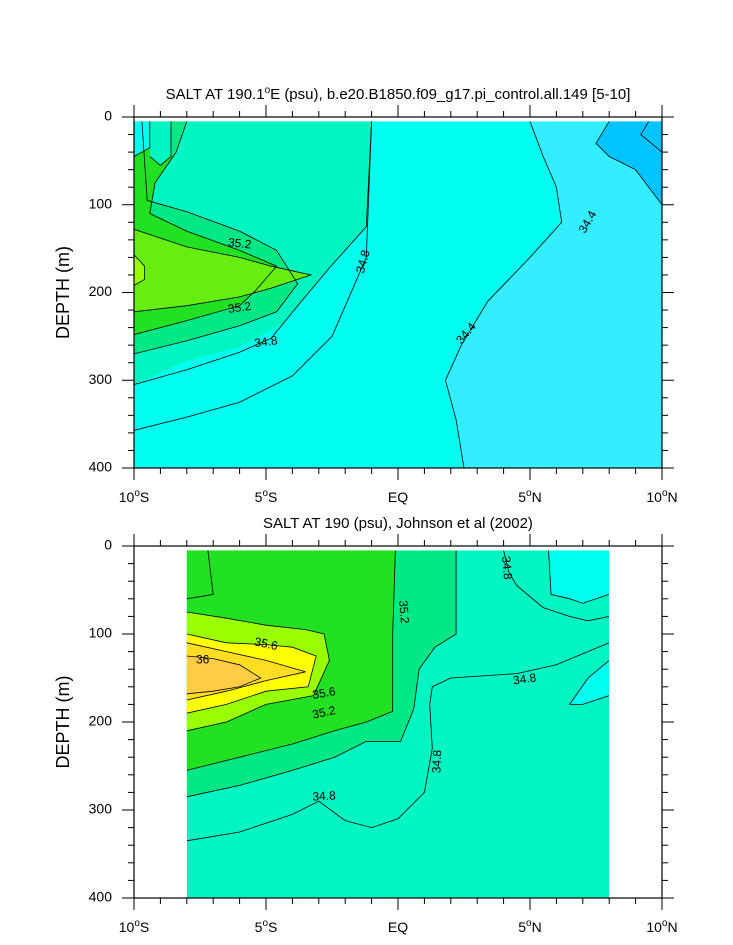 Image resolution: width=733 pixels, height=945 pixels. Describe the element at coordinates (398, 523) in the screenshot. I see `chart-title: SALT AT 190 (psu), Johnson et al (2002)` at that location.